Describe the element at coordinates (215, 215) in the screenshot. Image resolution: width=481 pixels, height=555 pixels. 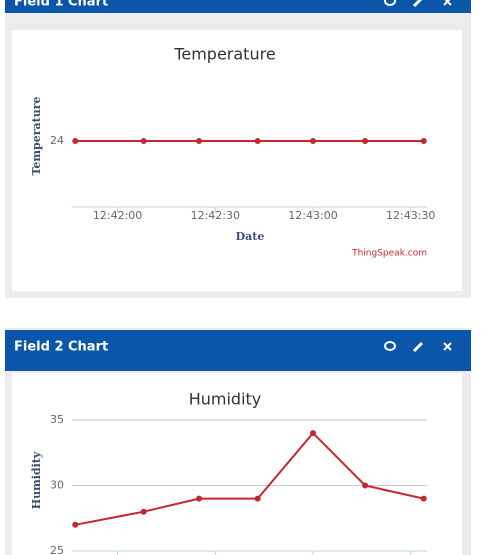
I see `x-tick-label: 12:42:30` at that location.